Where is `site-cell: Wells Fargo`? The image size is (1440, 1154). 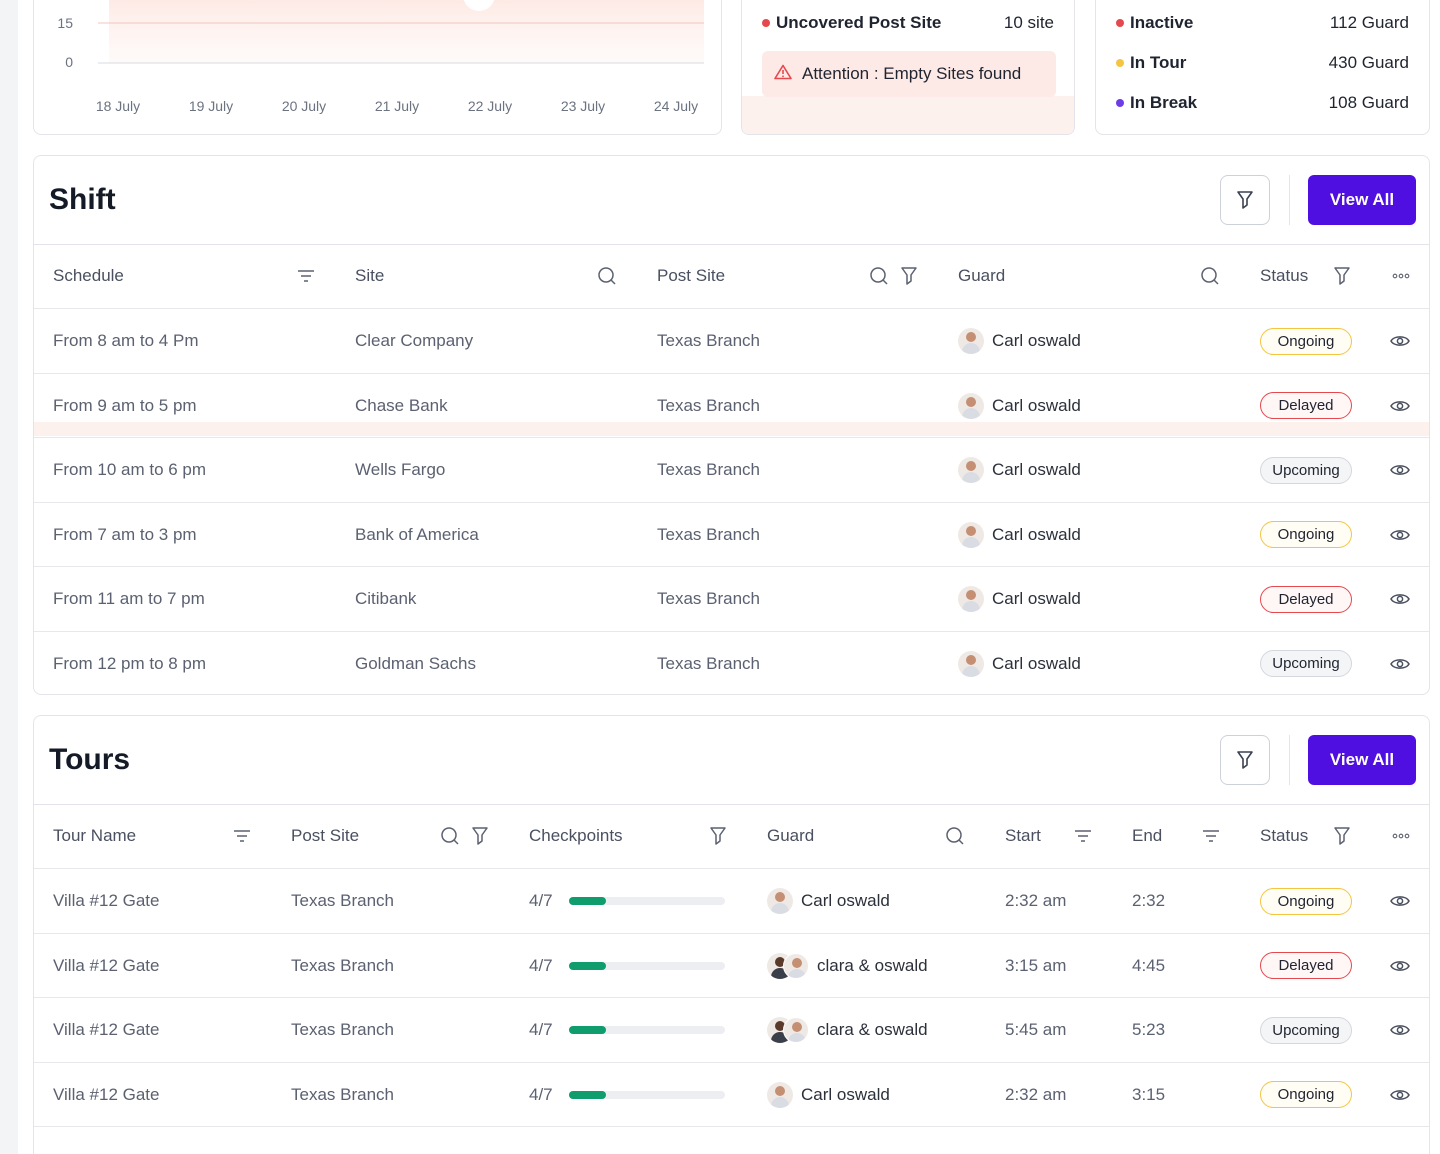 site-cell: Wells Fargo is located at coordinates (400, 469).